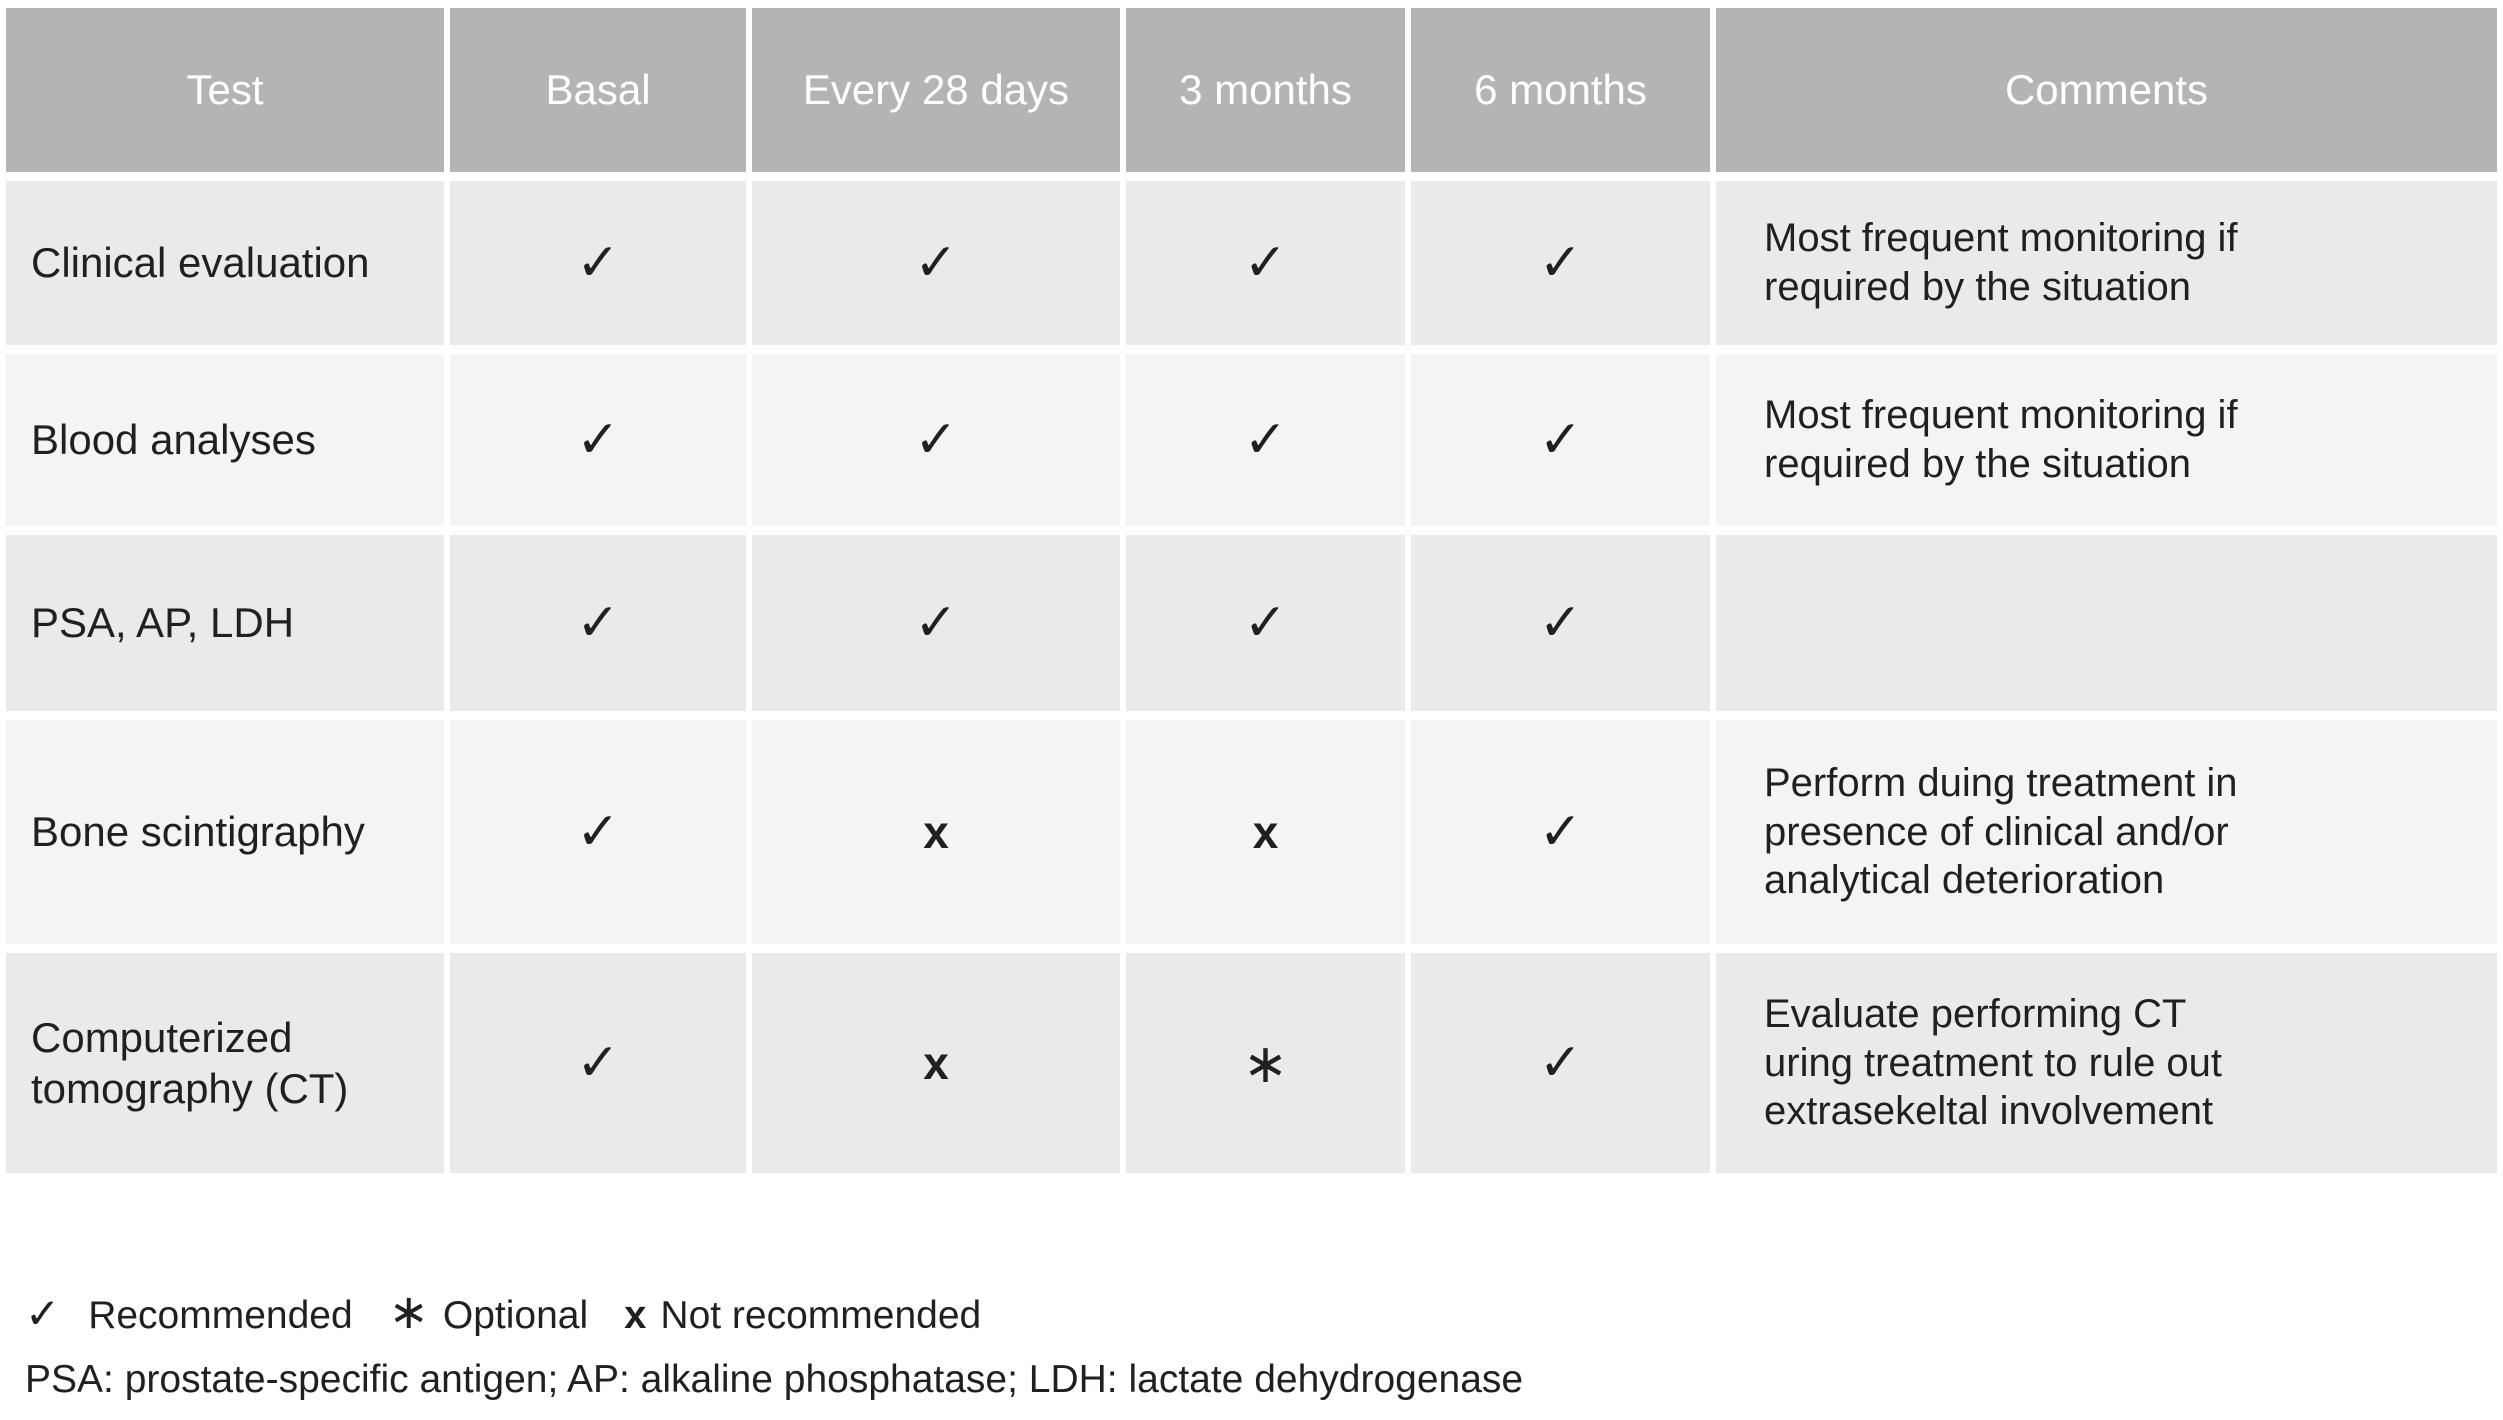 The height and width of the screenshot is (1420, 2503). What do you see at coordinates (220, 1315) in the screenshot?
I see `legend-recommended-label: Recommended` at bounding box center [220, 1315].